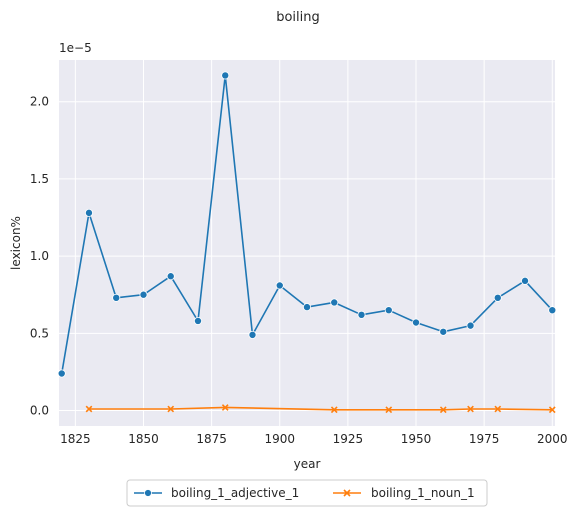  Describe the element at coordinates (484, 439) in the screenshot. I see `x-tick-label: 1975` at that location.